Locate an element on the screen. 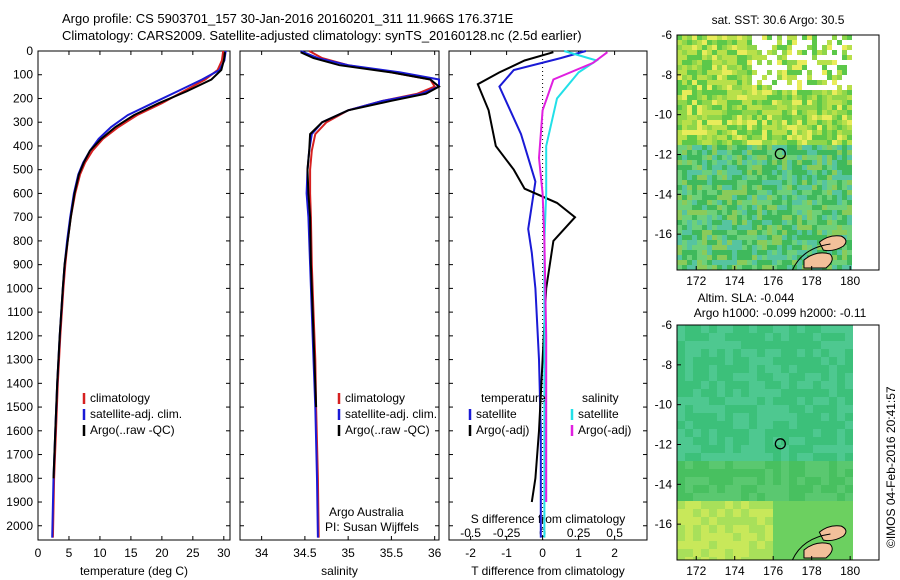 This screenshot has height=580, width=900. difference-legend-temperature-title: temperature is located at coordinates (513, 398).